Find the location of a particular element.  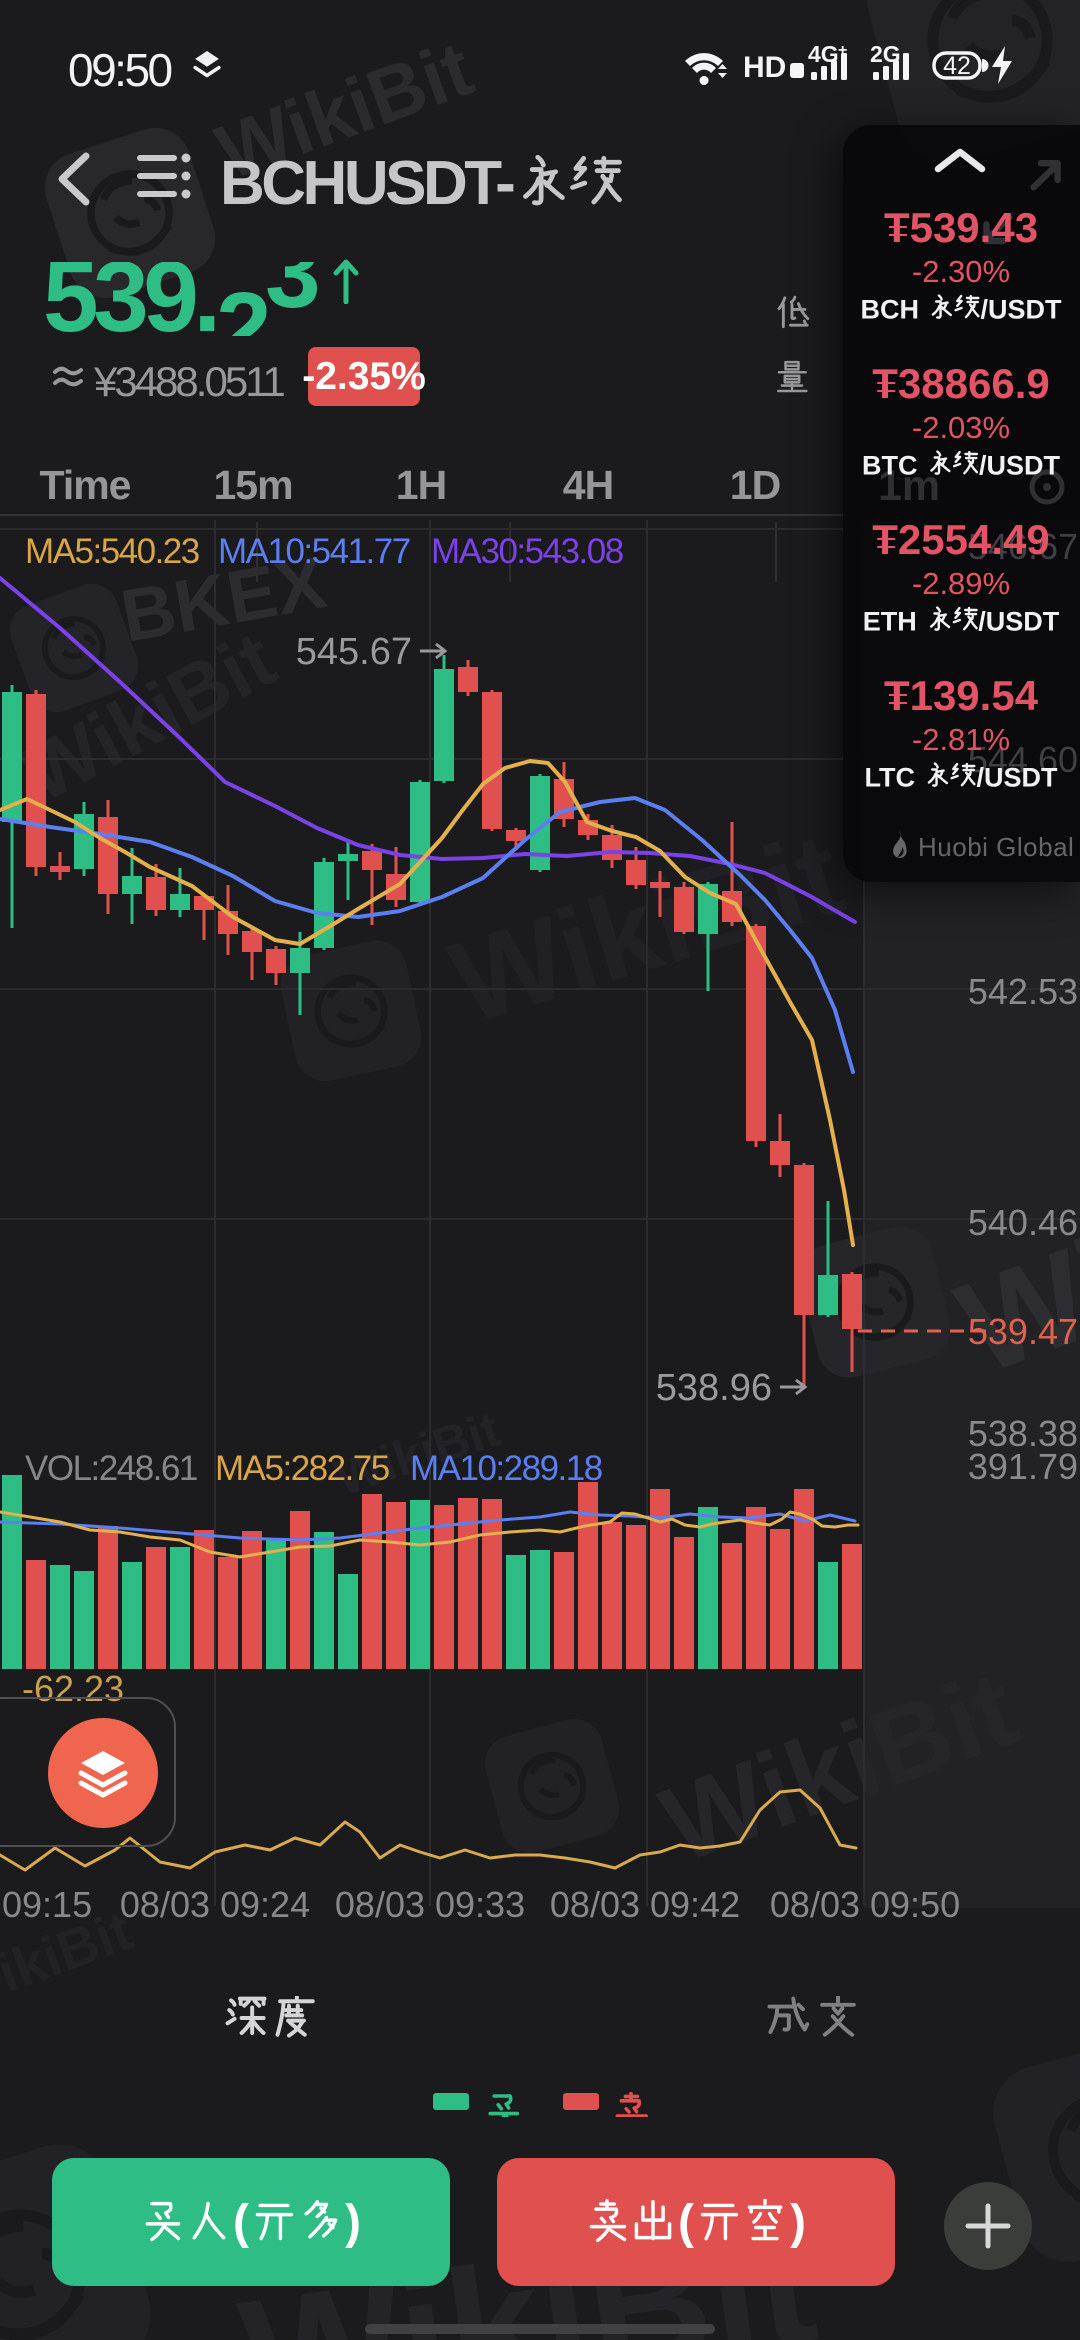

svg-text: 08/03 09:24 is located at coordinates (215, 1904).